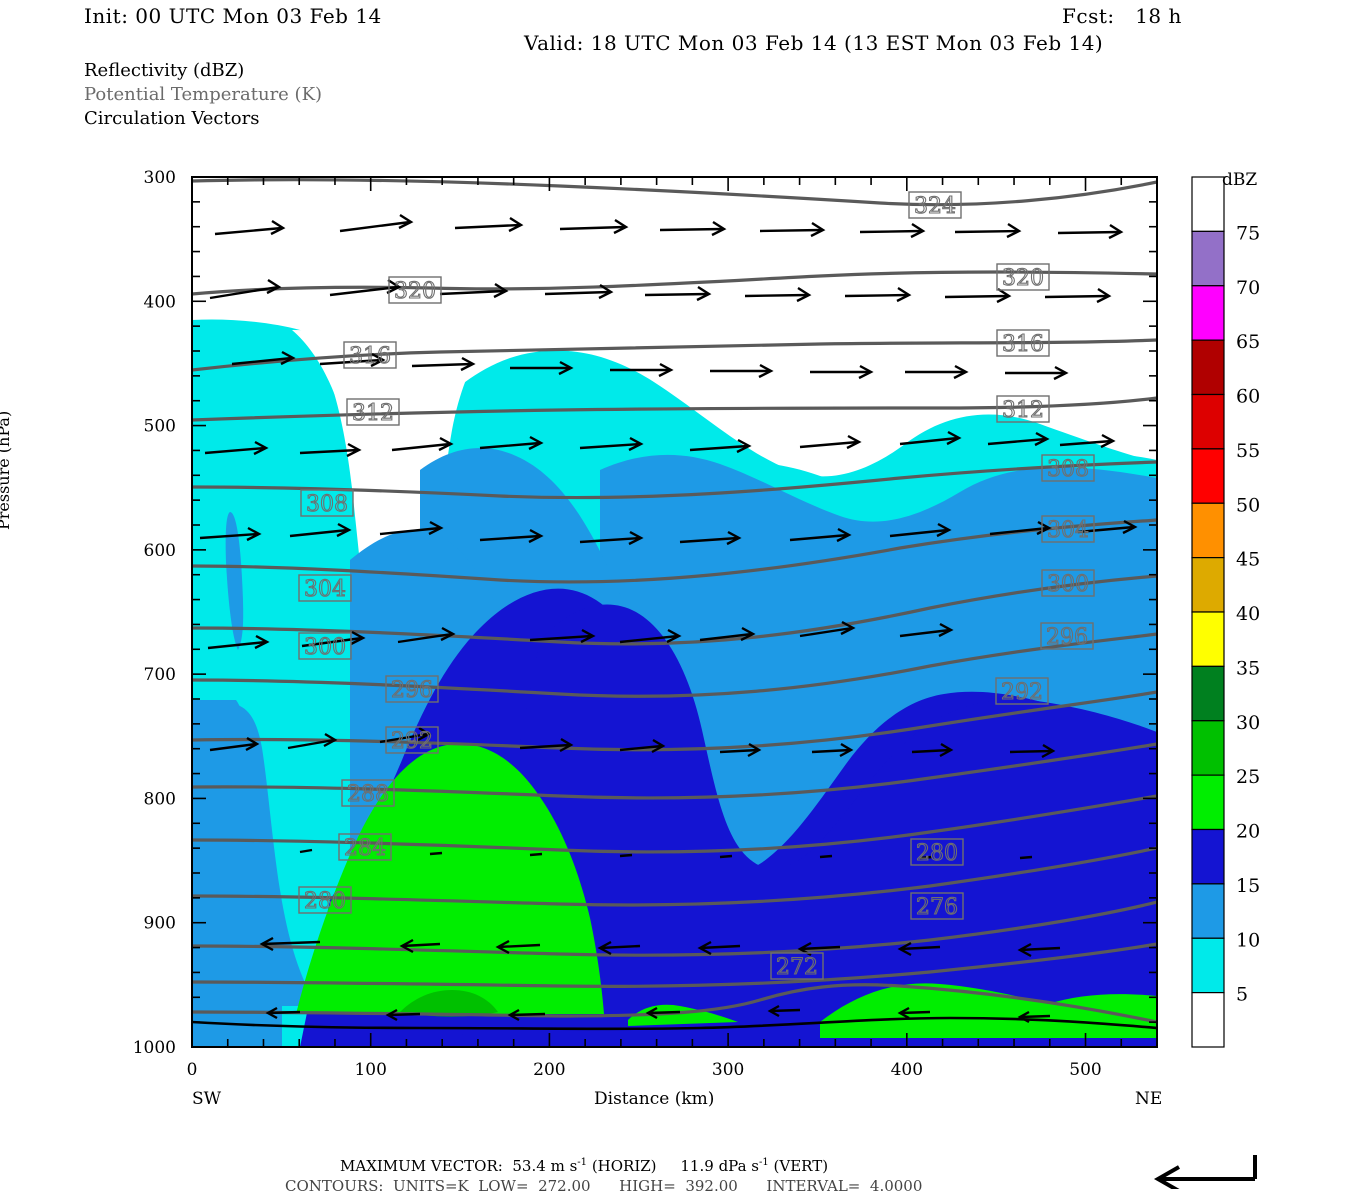 This screenshot has height=1204, width=1350. Describe the element at coordinates (160, 551) in the screenshot. I see `y-tick-label: 600` at that location.